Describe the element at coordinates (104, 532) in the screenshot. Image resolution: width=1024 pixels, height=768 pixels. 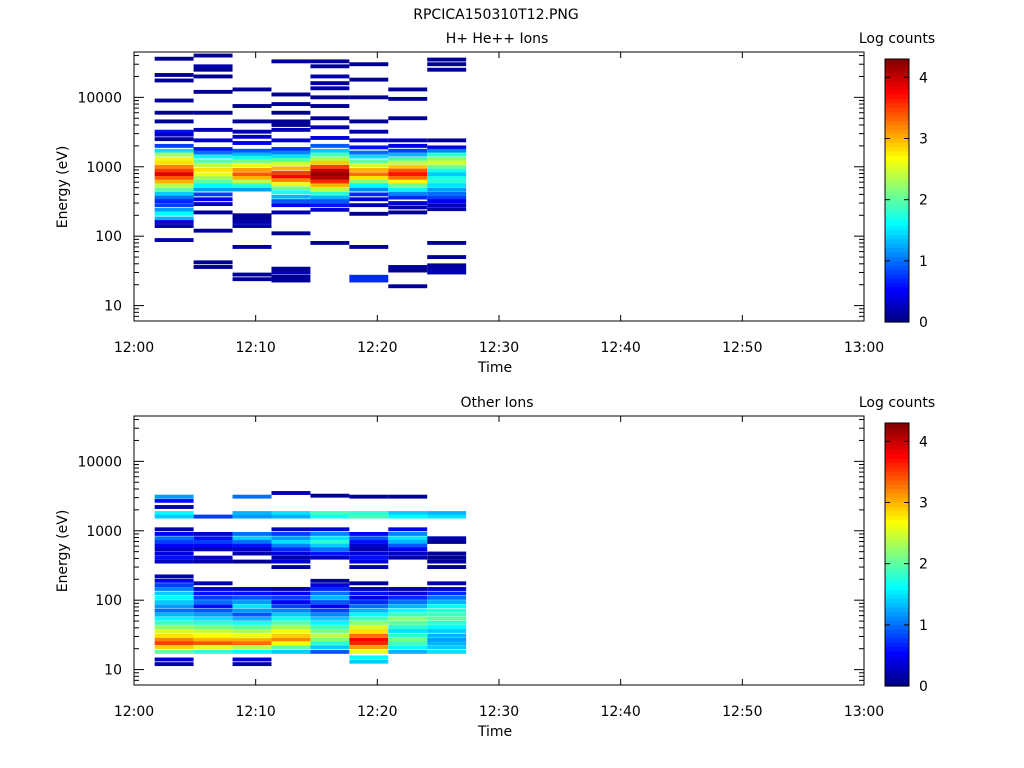
I see `y-tick-label: 1000` at that location.